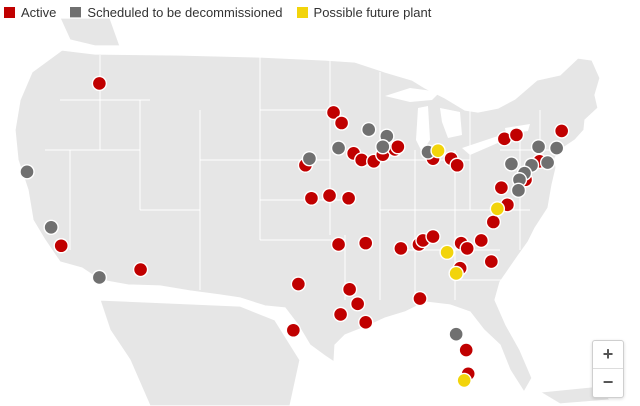 This screenshot has height=406, width=640. What do you see at coordinates (423, 129) in the screenshot?
I see `lake-michigan` at bounding box center [423, 129].